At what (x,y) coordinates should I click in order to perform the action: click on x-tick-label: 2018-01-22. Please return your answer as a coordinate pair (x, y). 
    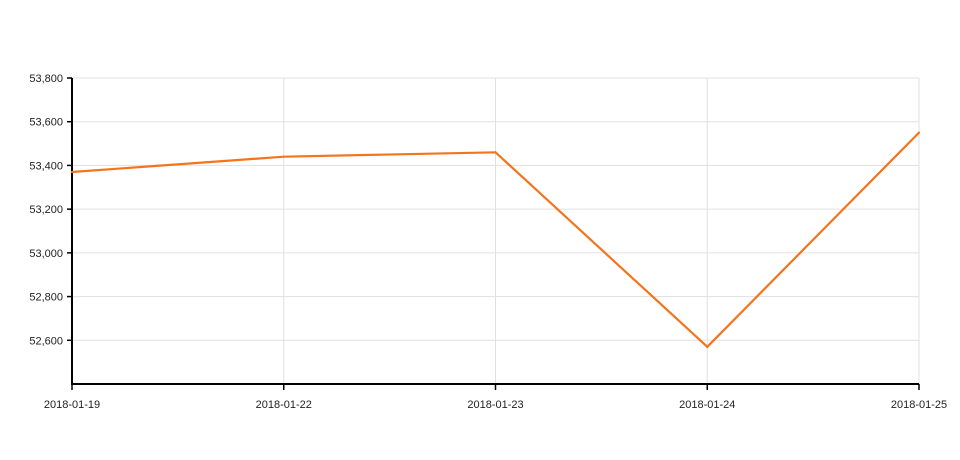
    Looking at the image, I should click on (284, 405).